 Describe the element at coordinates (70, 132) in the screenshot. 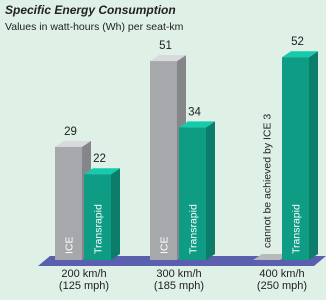

I see `value-label: 29` at that location.